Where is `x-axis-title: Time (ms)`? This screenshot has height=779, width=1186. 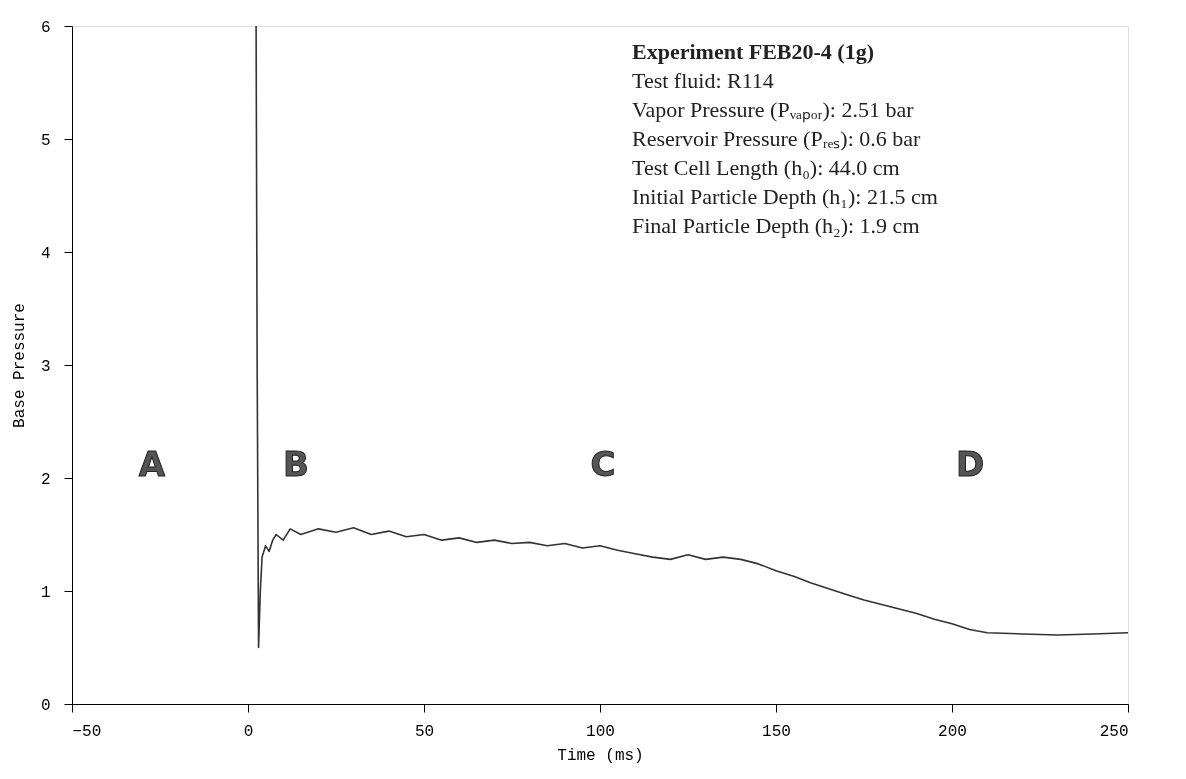
x-axis-title: Time (ms) is located at coordinates (600, 755).